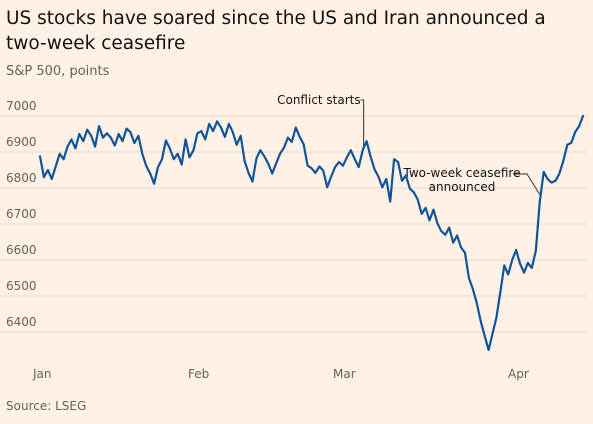 The width and height of the screenshot is (593, 424). Describe the element at coordinates (21, 286) in the screenshot. I see `y-tick-label: 6500` at that location.